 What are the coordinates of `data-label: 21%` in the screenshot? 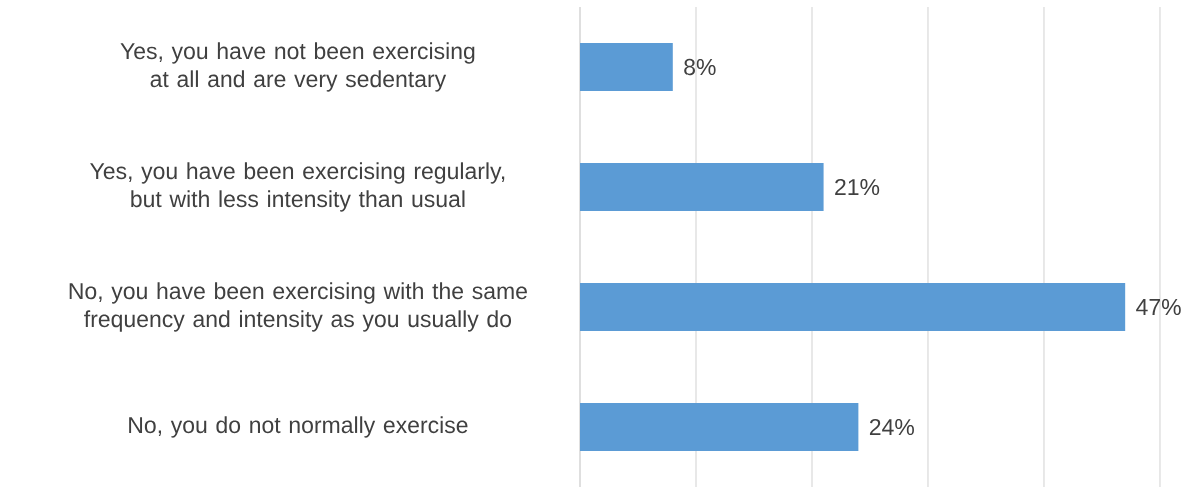 It's located at (857, 187).